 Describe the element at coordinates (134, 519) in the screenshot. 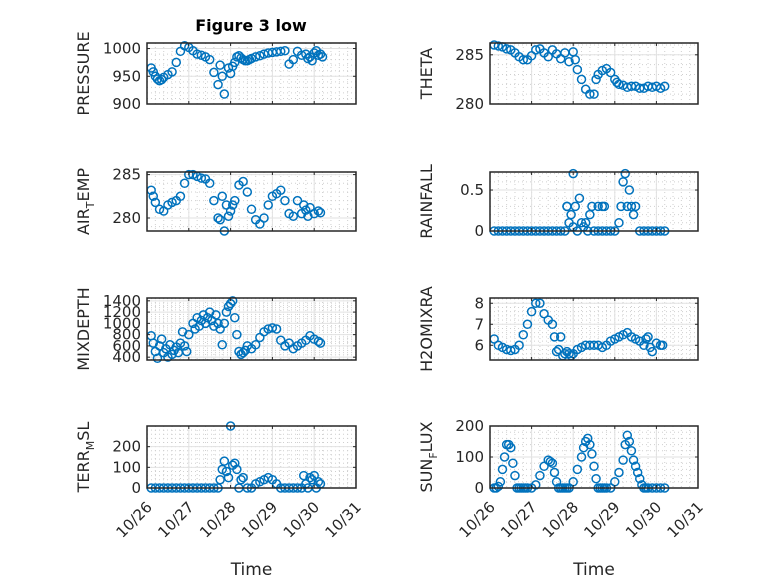

I see `x-tick-label: 10/26` at that location.